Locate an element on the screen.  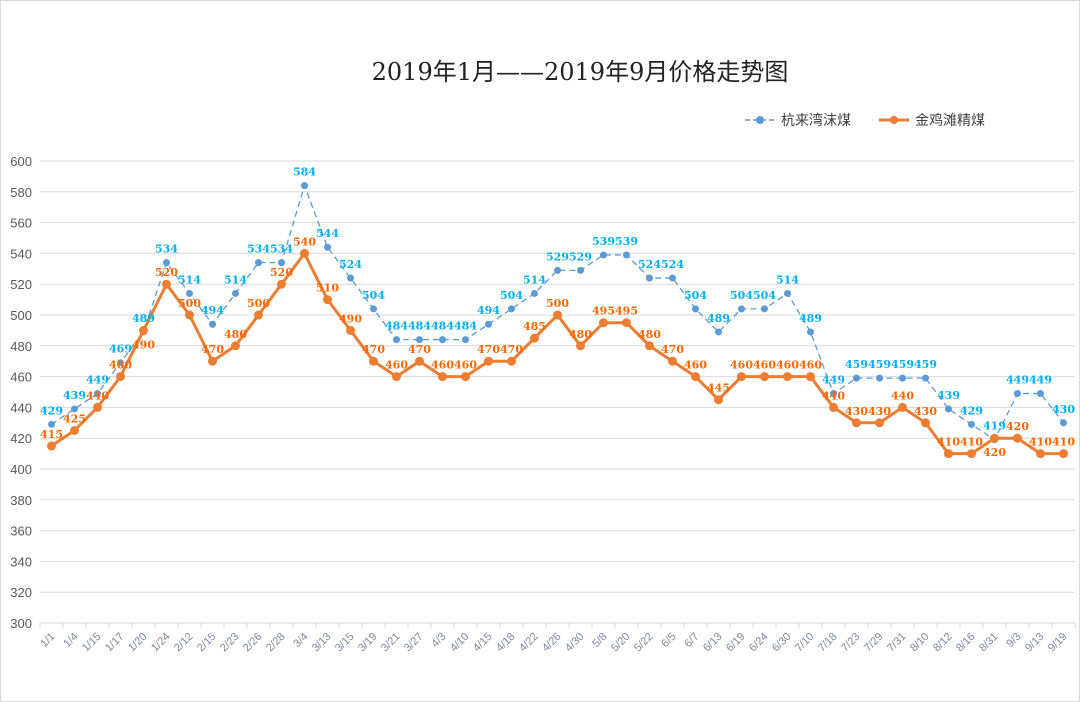
legend-marker-dashed-icon is located at coordinates (760, 120).